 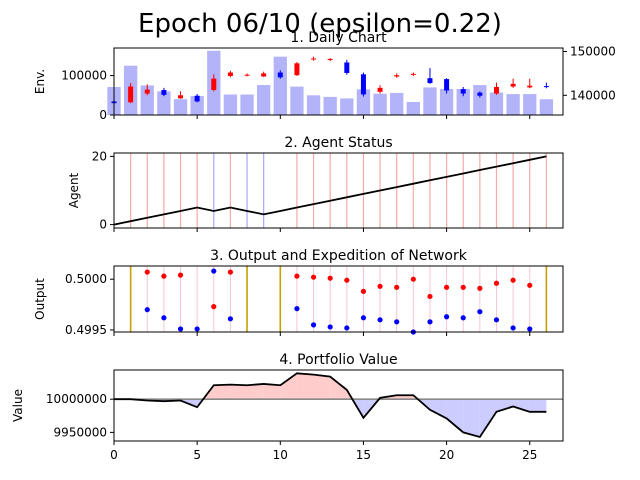 I want to click on panel1-title: 1. Daily Chart, so click(x=338, y=38).